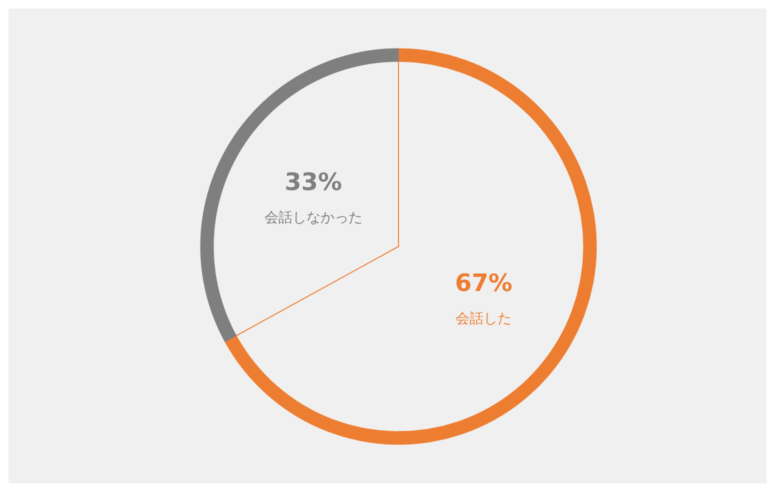 The height and width of the screenshot is (491, 774). I want to click on data-label: 33%, so click(313, 182).